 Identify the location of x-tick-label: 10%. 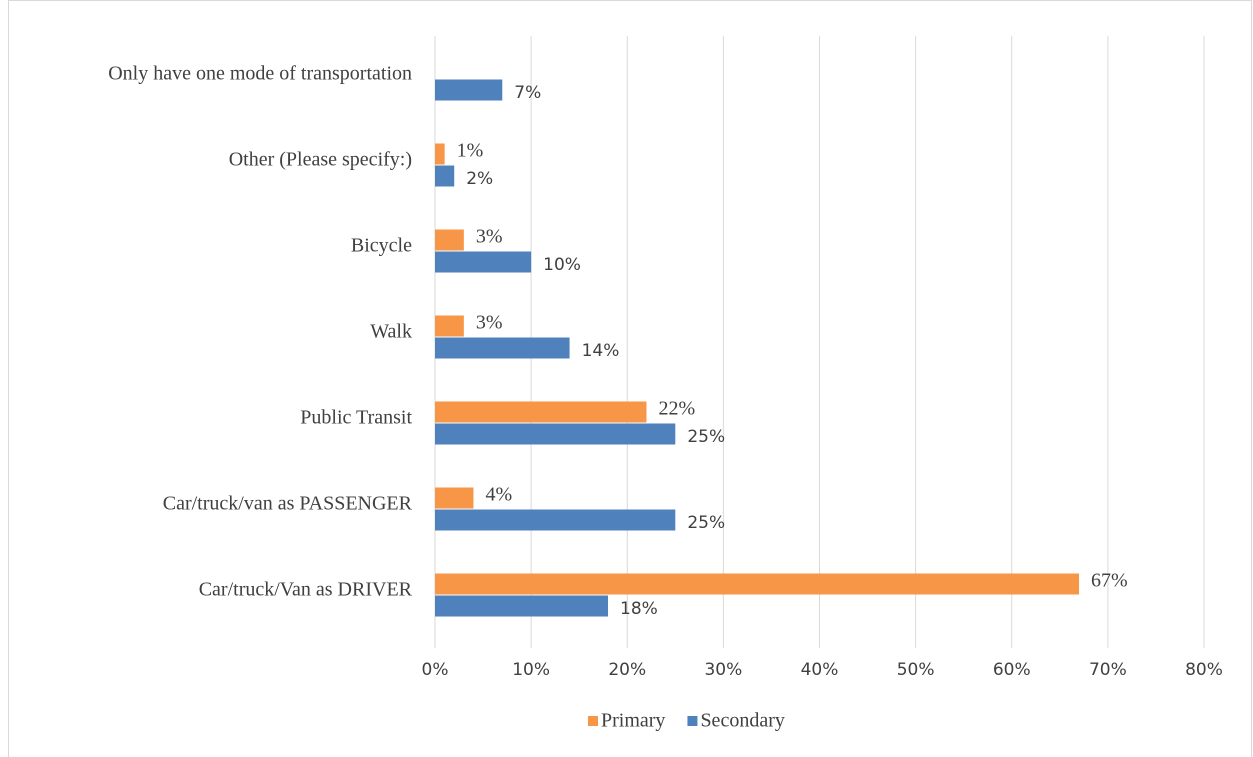
(531, 670).